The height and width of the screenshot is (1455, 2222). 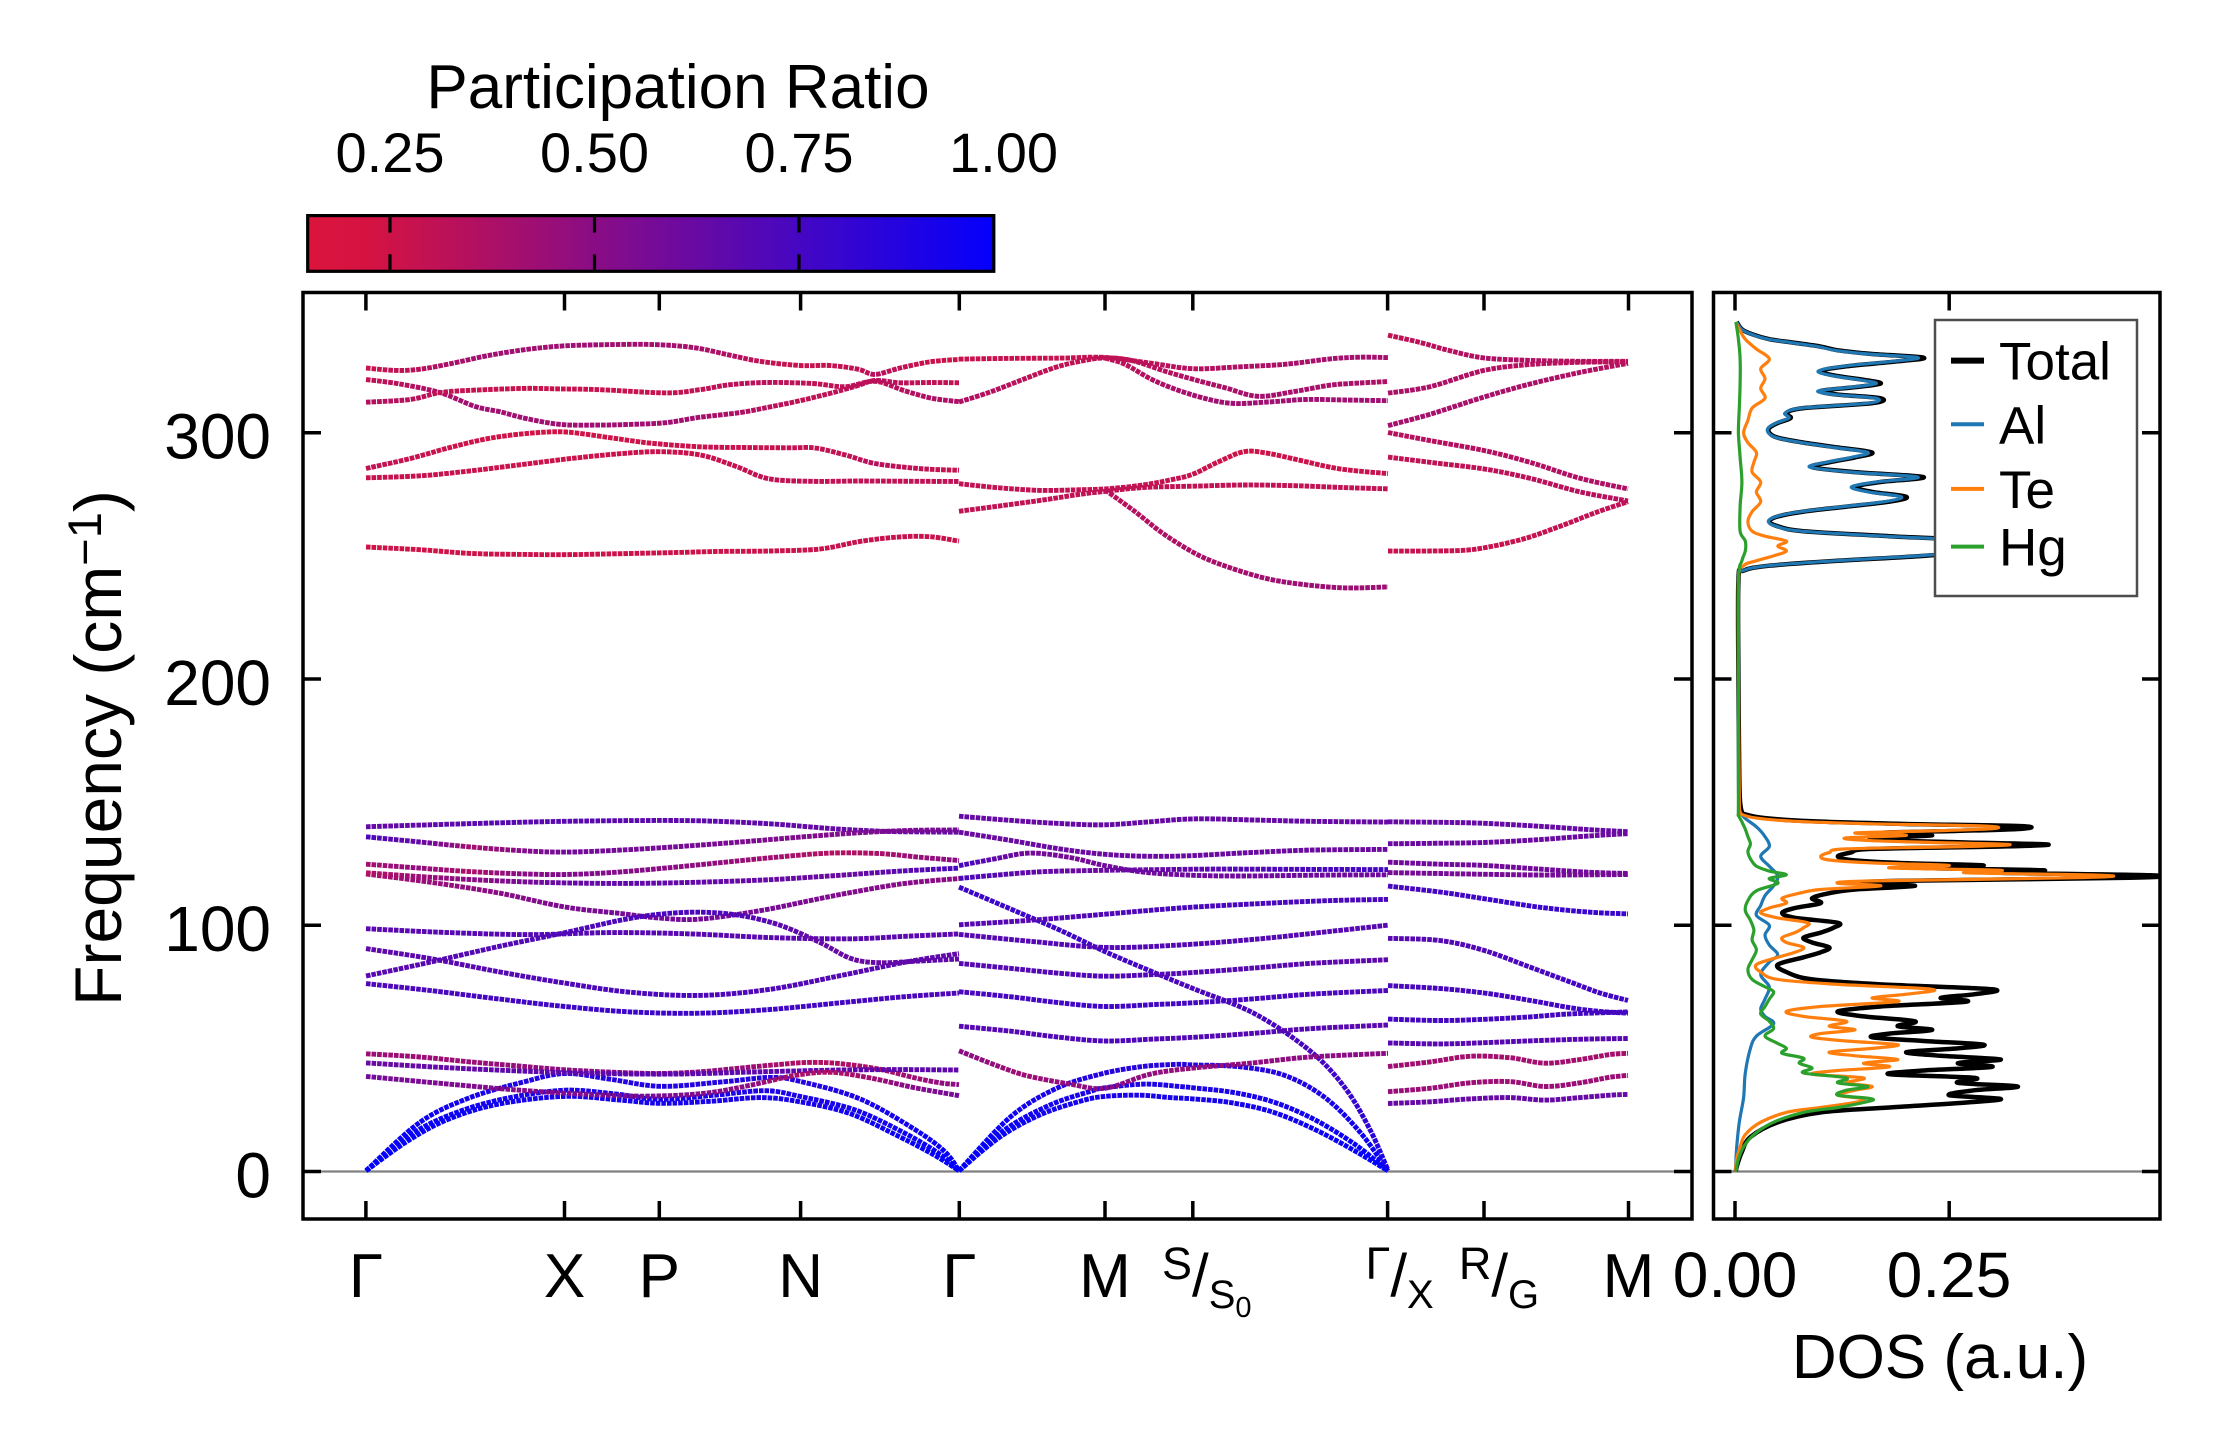 What do you see at coordinates (659, 1276) in the screenshot?
I see `svg-text: P` at bounding box center [659, 1276].